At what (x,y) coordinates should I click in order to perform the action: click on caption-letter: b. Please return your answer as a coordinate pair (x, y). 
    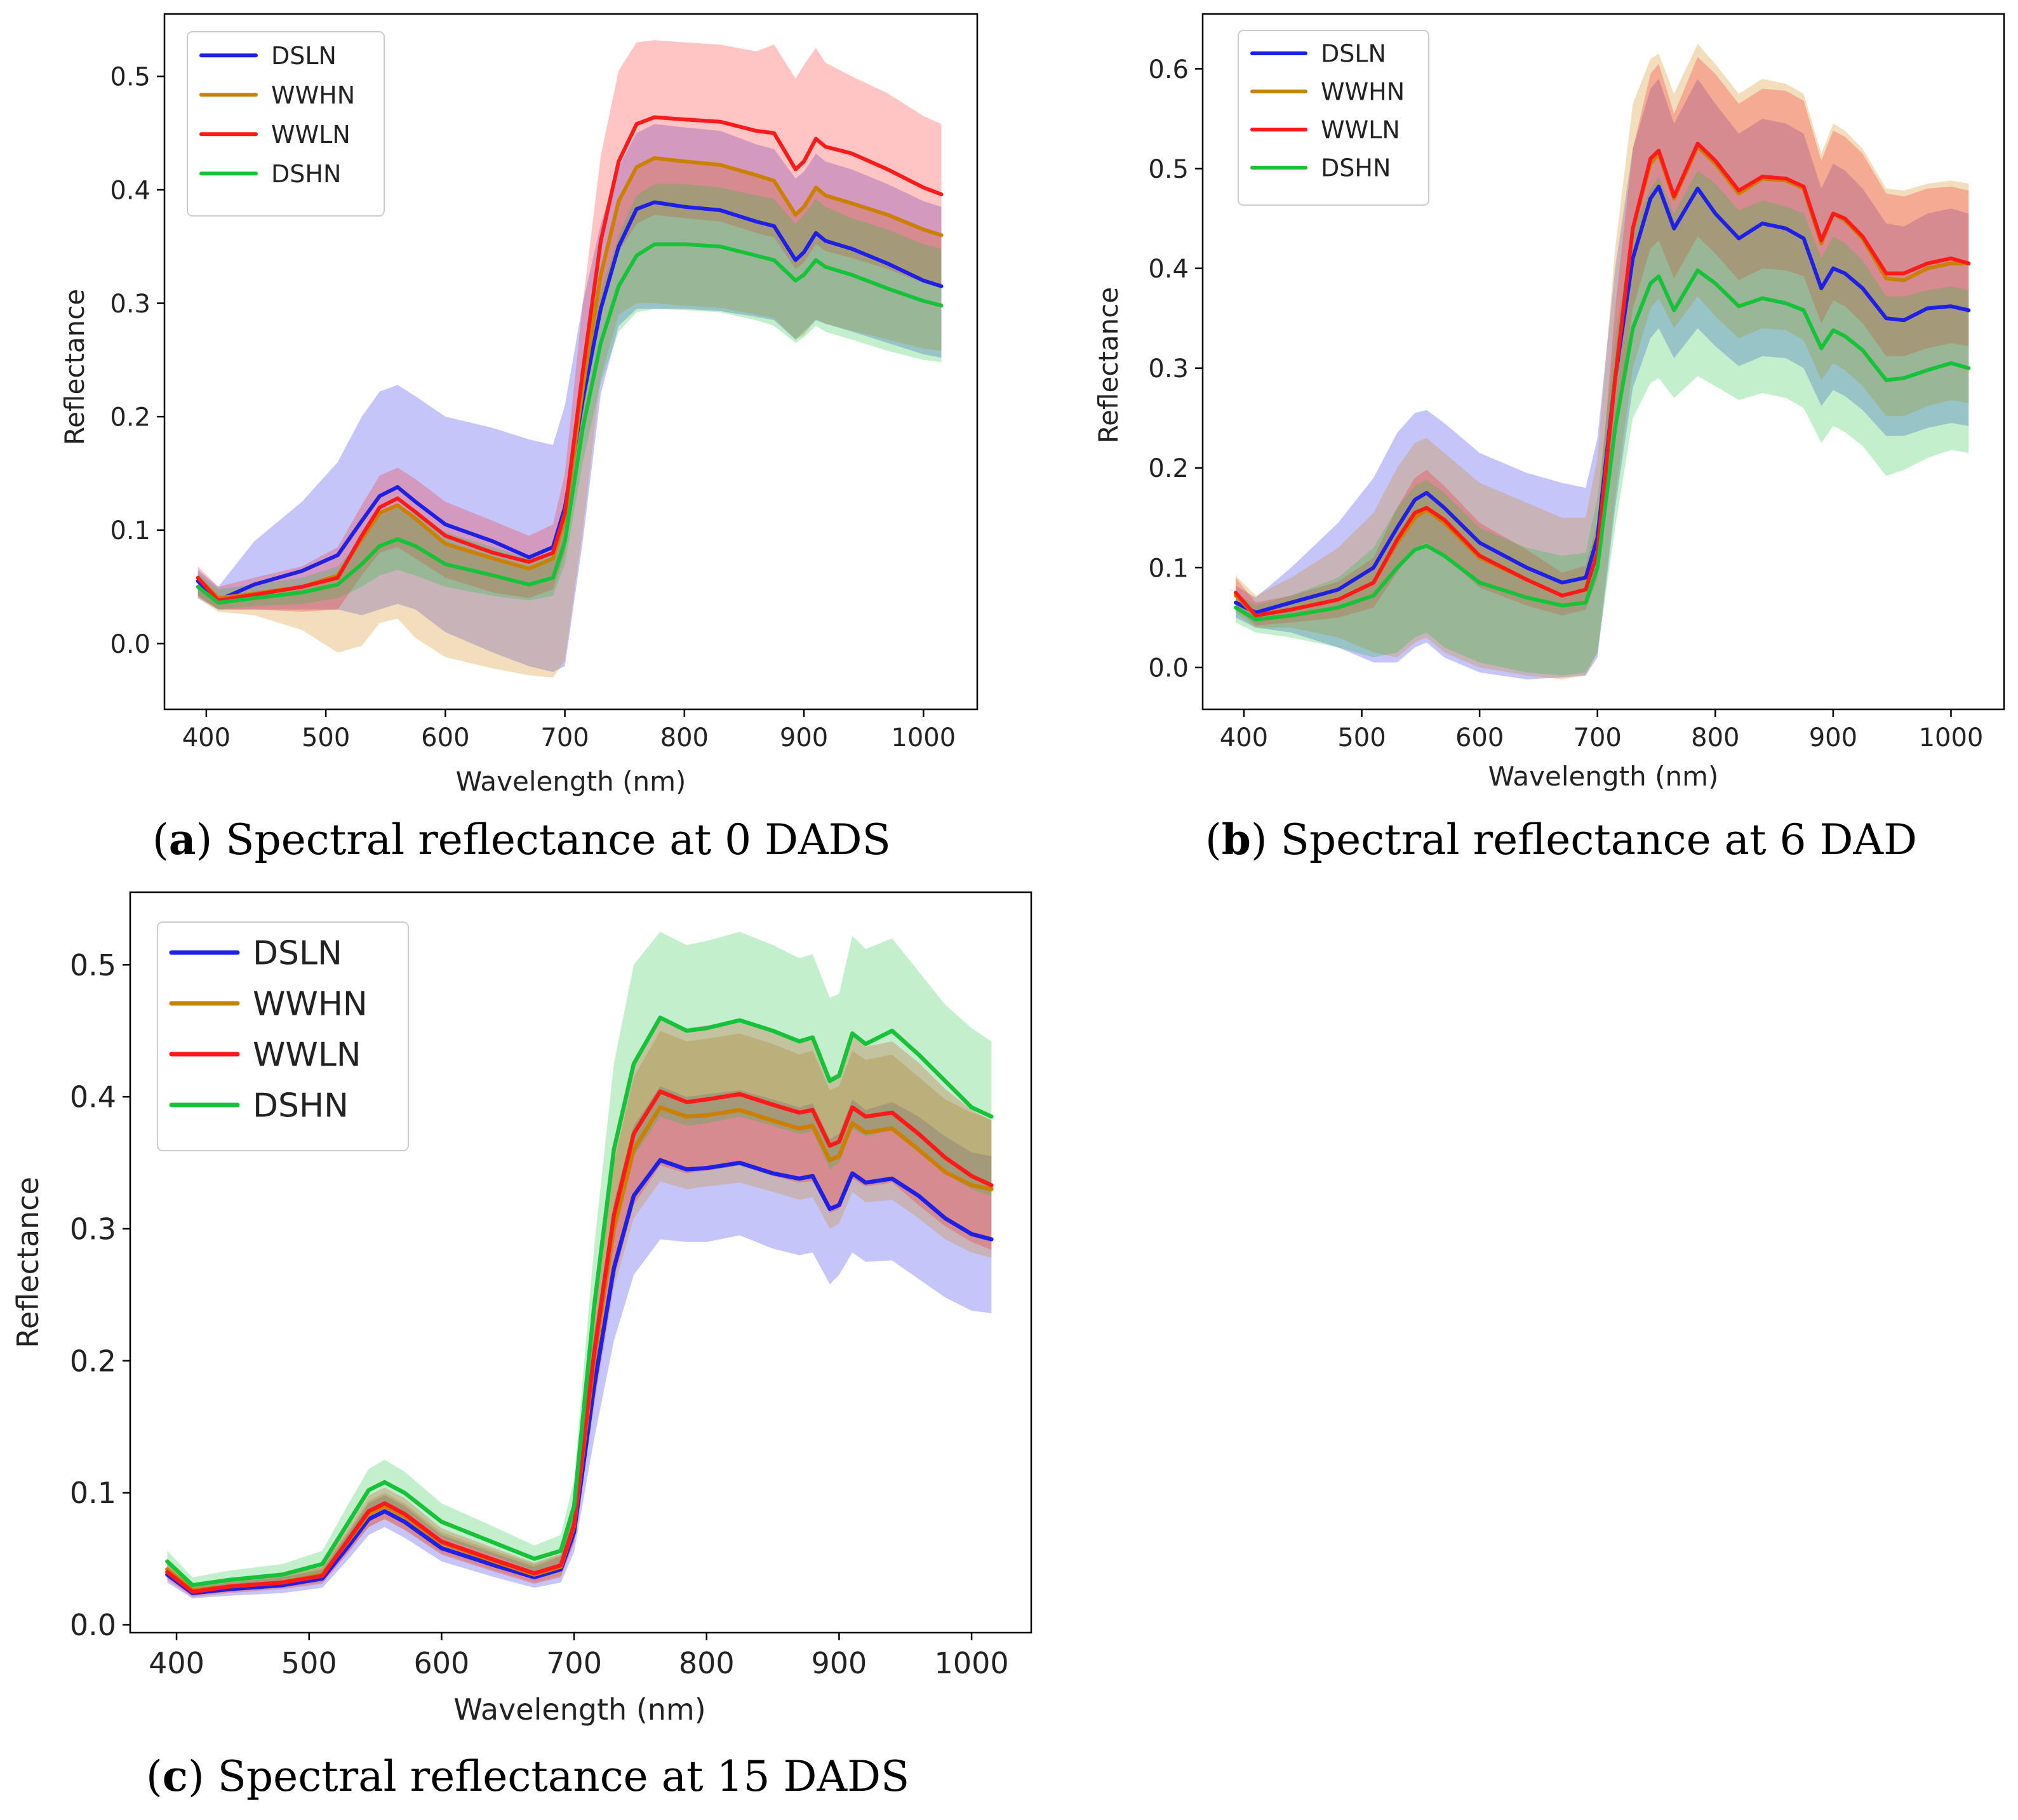
    Looking at the image, I should click on (1236, 839).